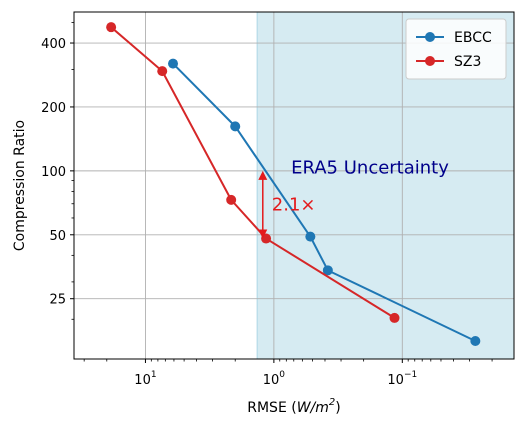  Describe the element at coordinates (57, 236) in the screenshot. I see `y-tick-label: 50` at that location.